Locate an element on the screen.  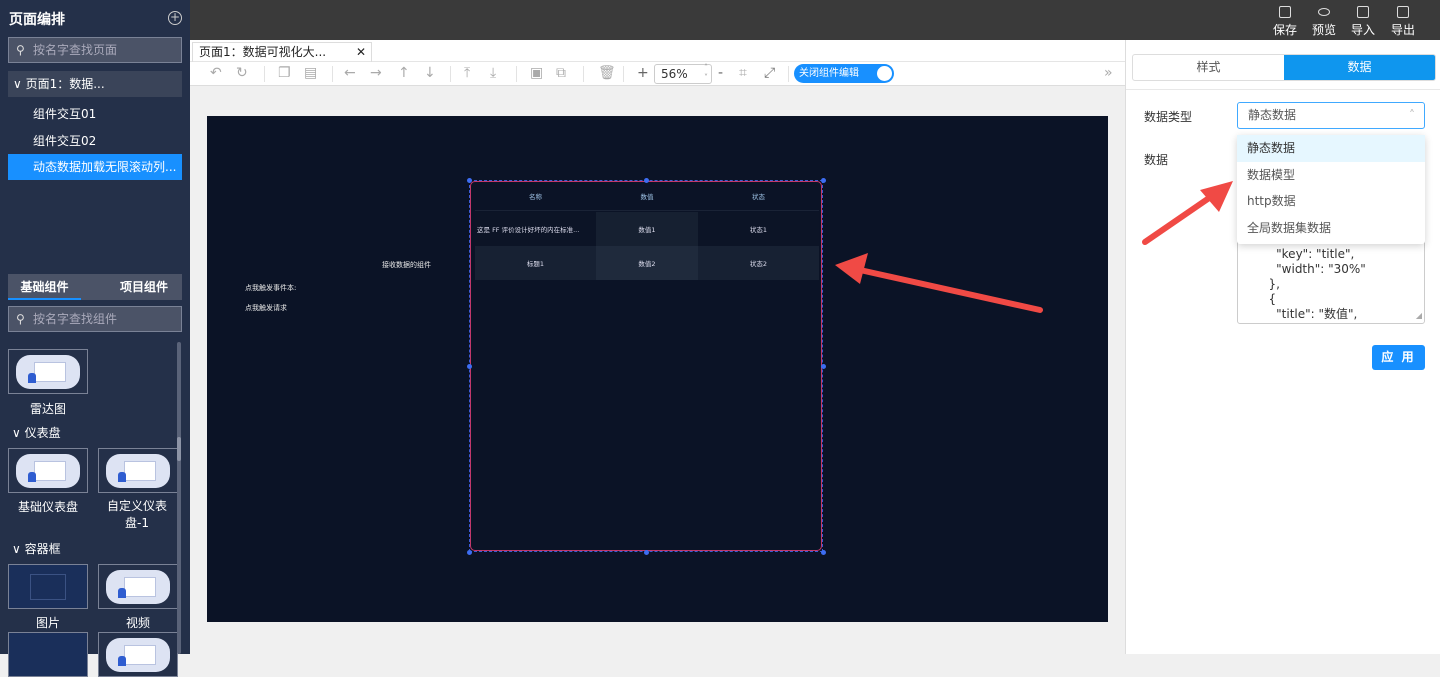
double-chevron-right-icon: » is located at coordinates (1108, 73).